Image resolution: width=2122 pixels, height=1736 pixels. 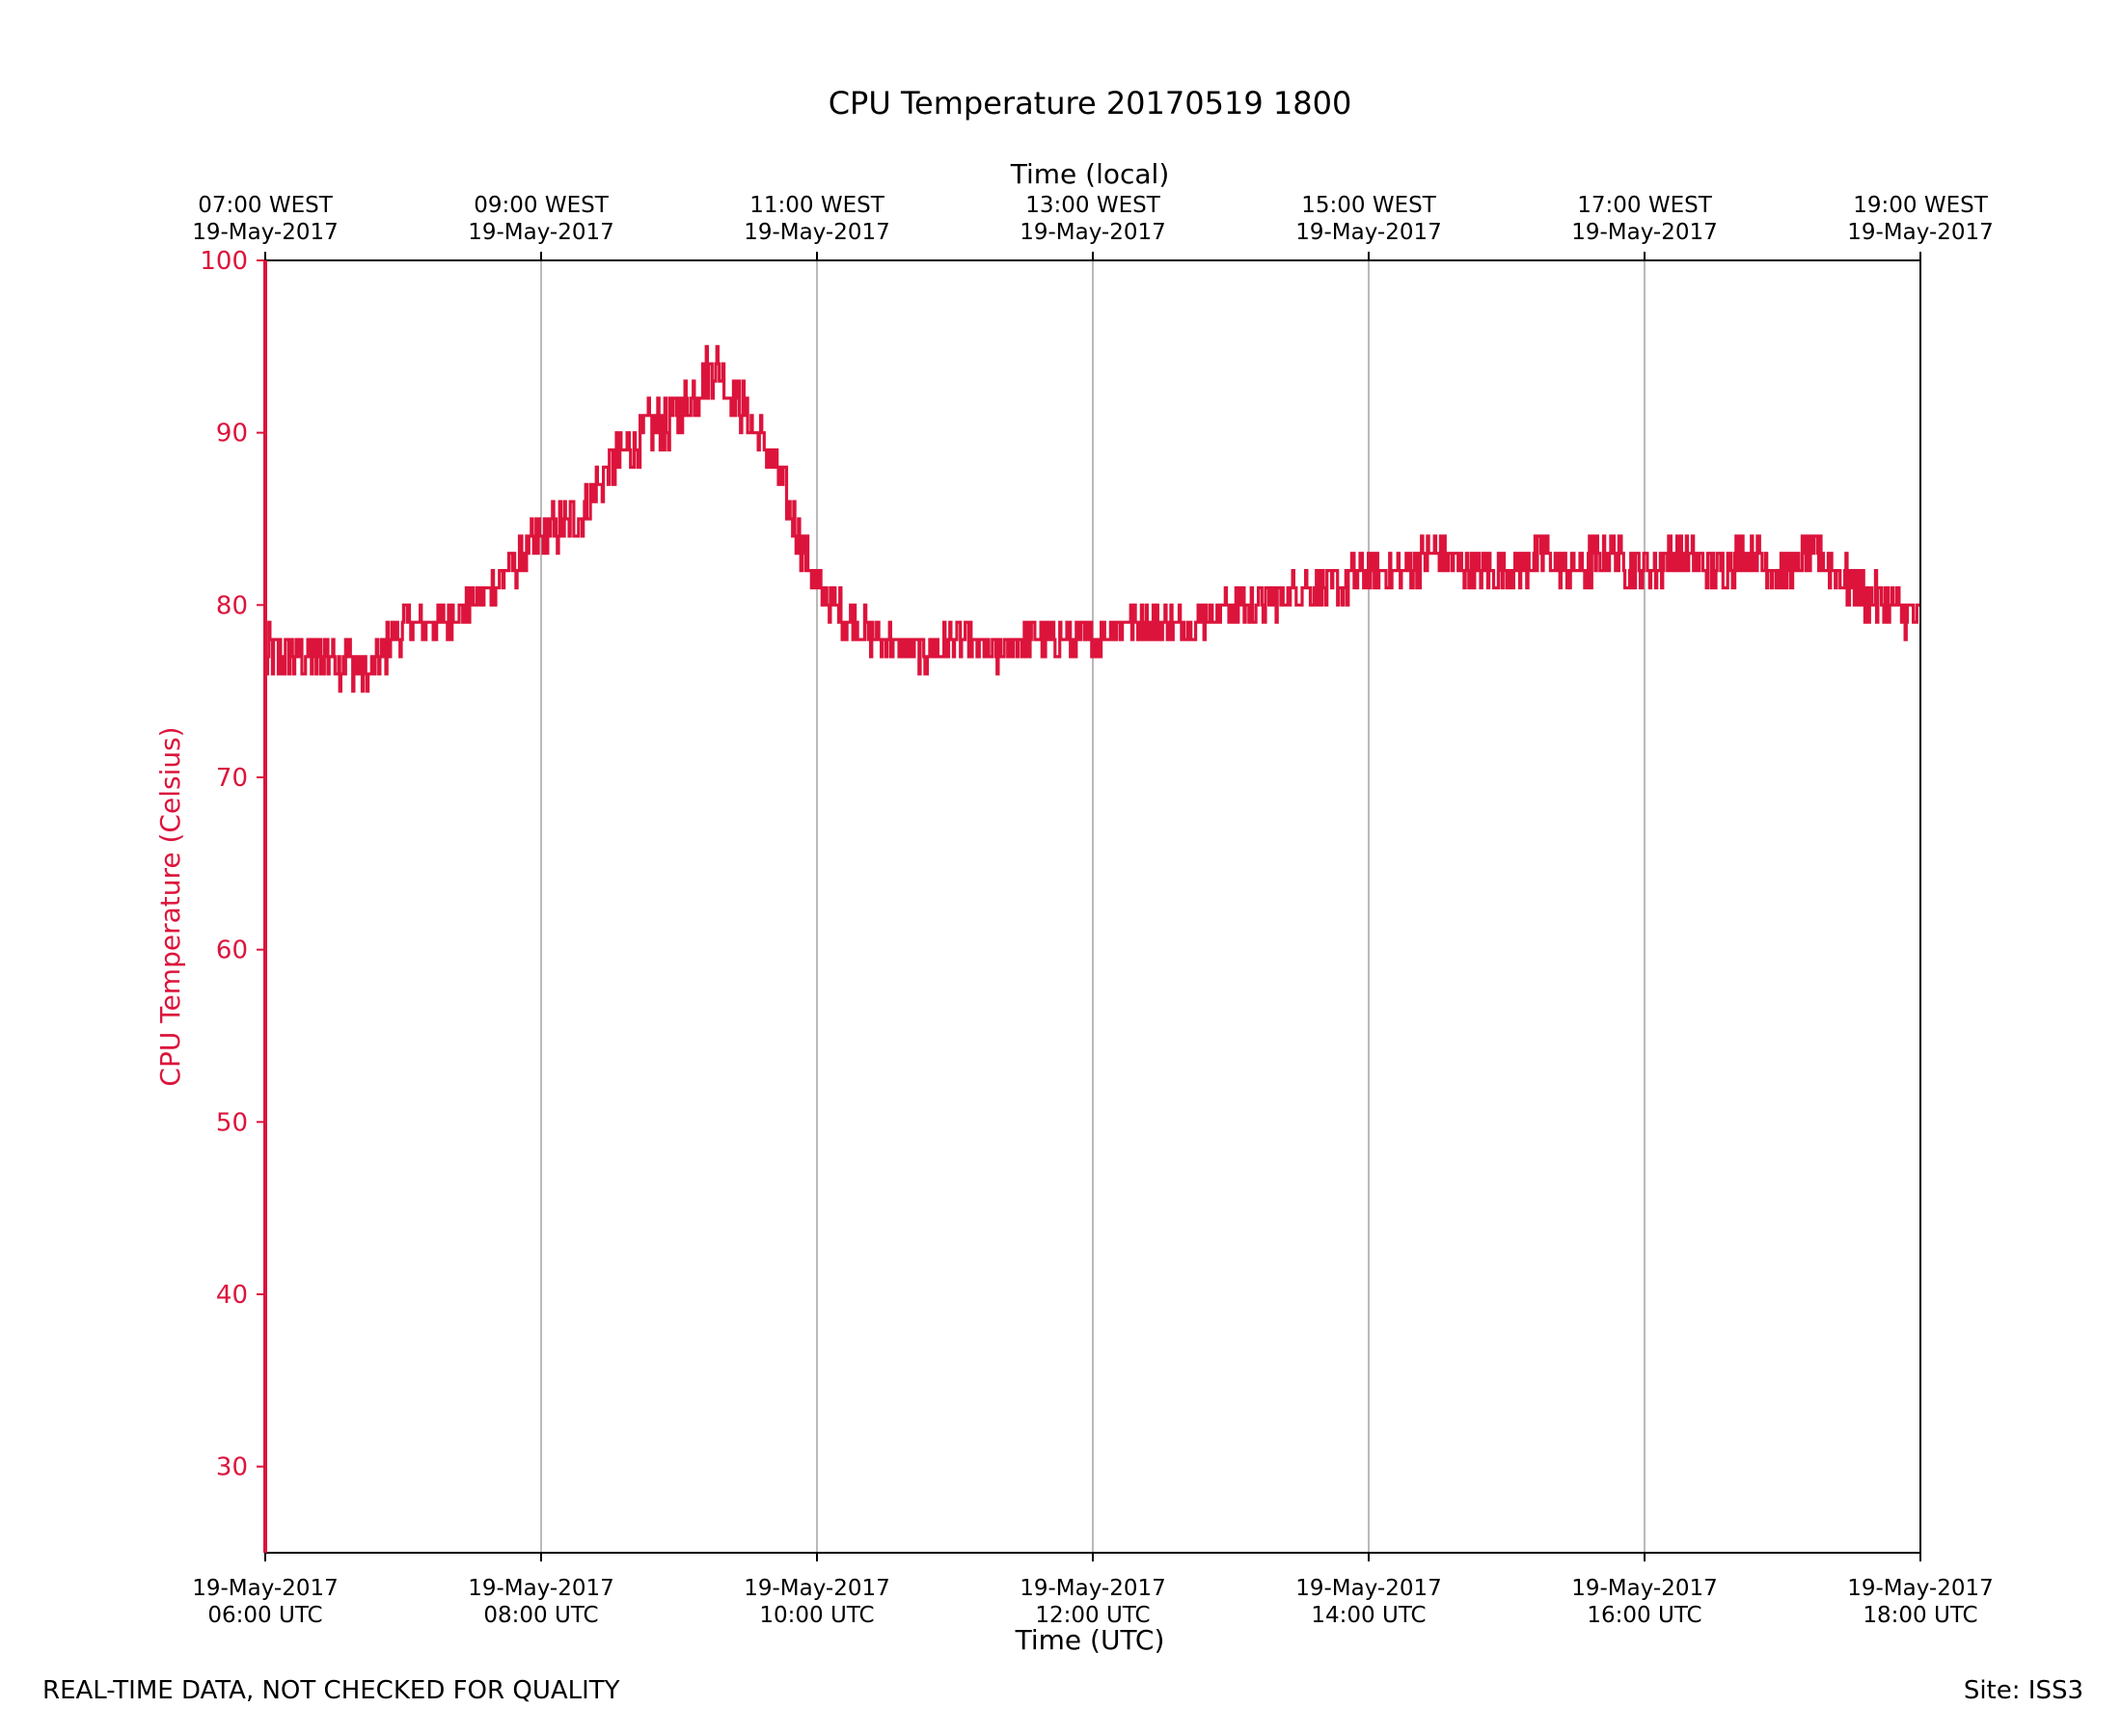 I want to click on y-tick-label: 40, so click(x=232, y=1295).